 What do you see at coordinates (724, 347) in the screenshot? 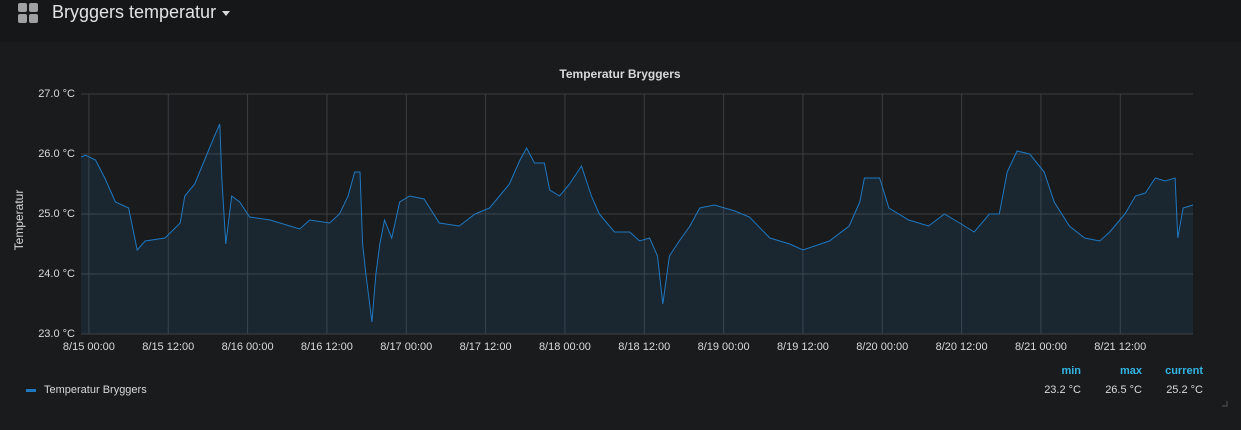
I see `x-tick-label: 8/19 00:00` at bounding box center [724, 347].